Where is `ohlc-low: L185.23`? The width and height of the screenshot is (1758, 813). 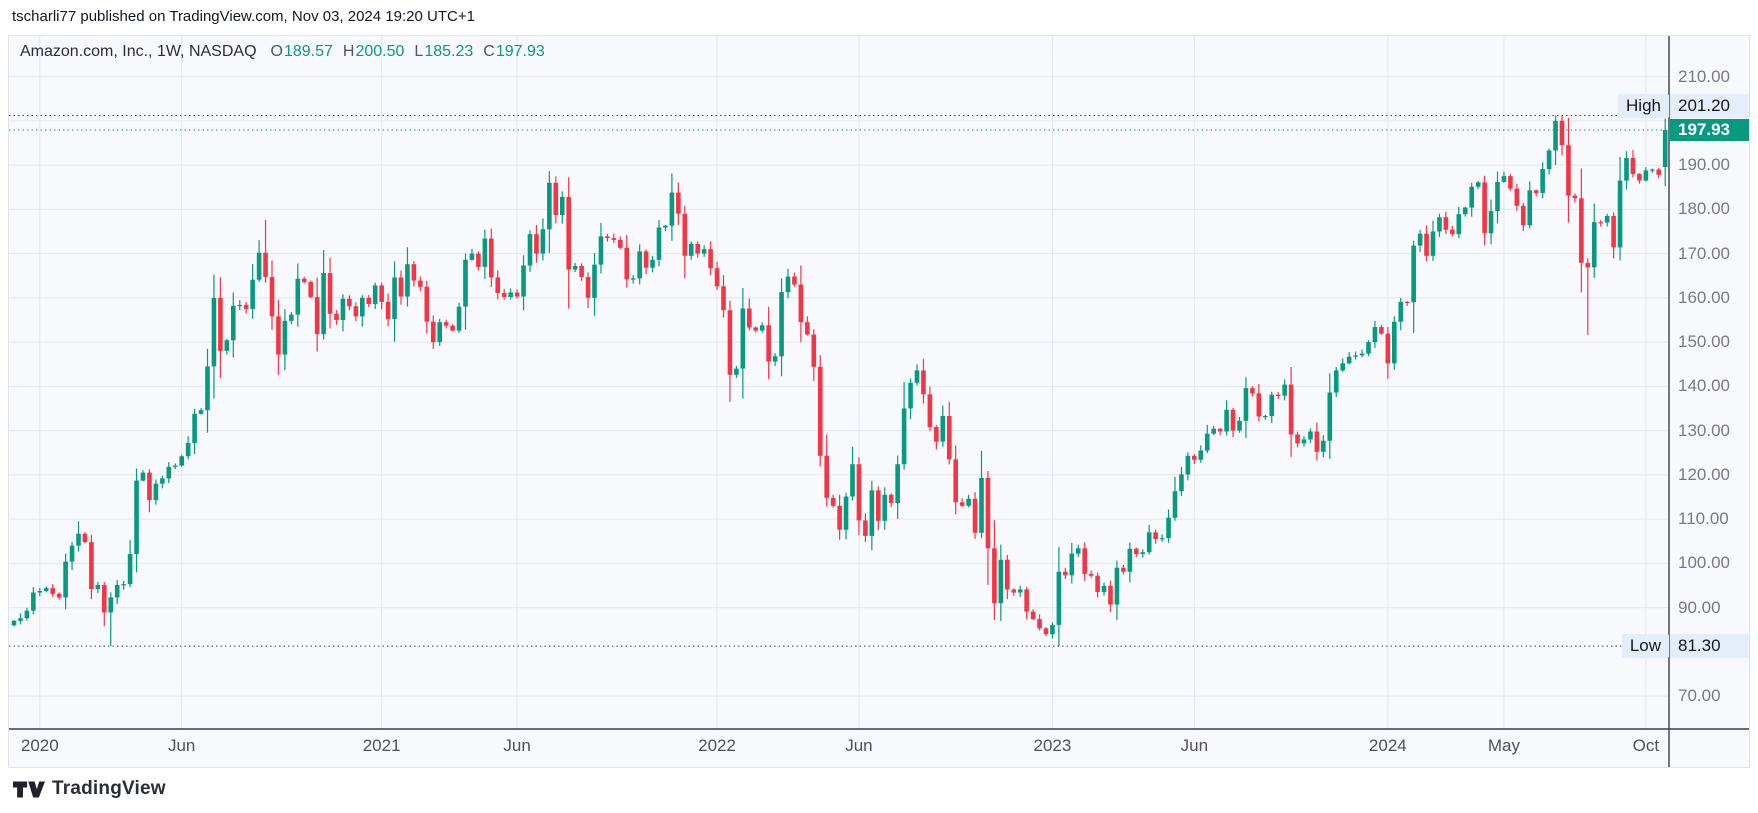
ohlc-low: L185.23 is located at coordinates (444, 51).